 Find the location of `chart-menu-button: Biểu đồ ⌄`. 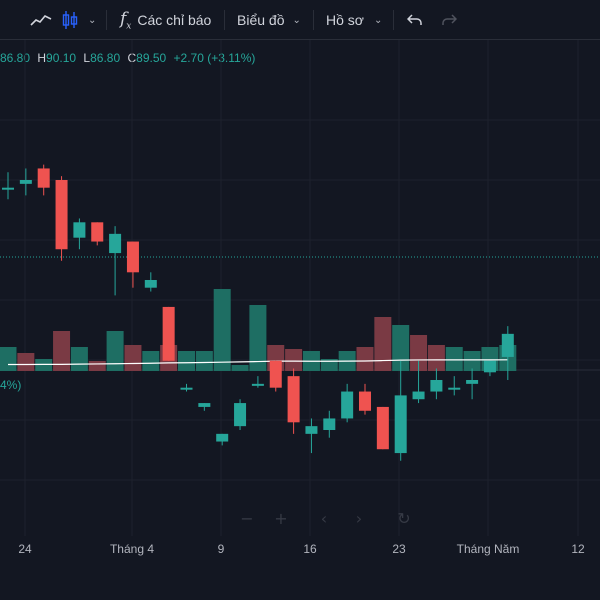

chart-menu-button: Biểu đồ ⌄ is located at coordinates (269, 20).